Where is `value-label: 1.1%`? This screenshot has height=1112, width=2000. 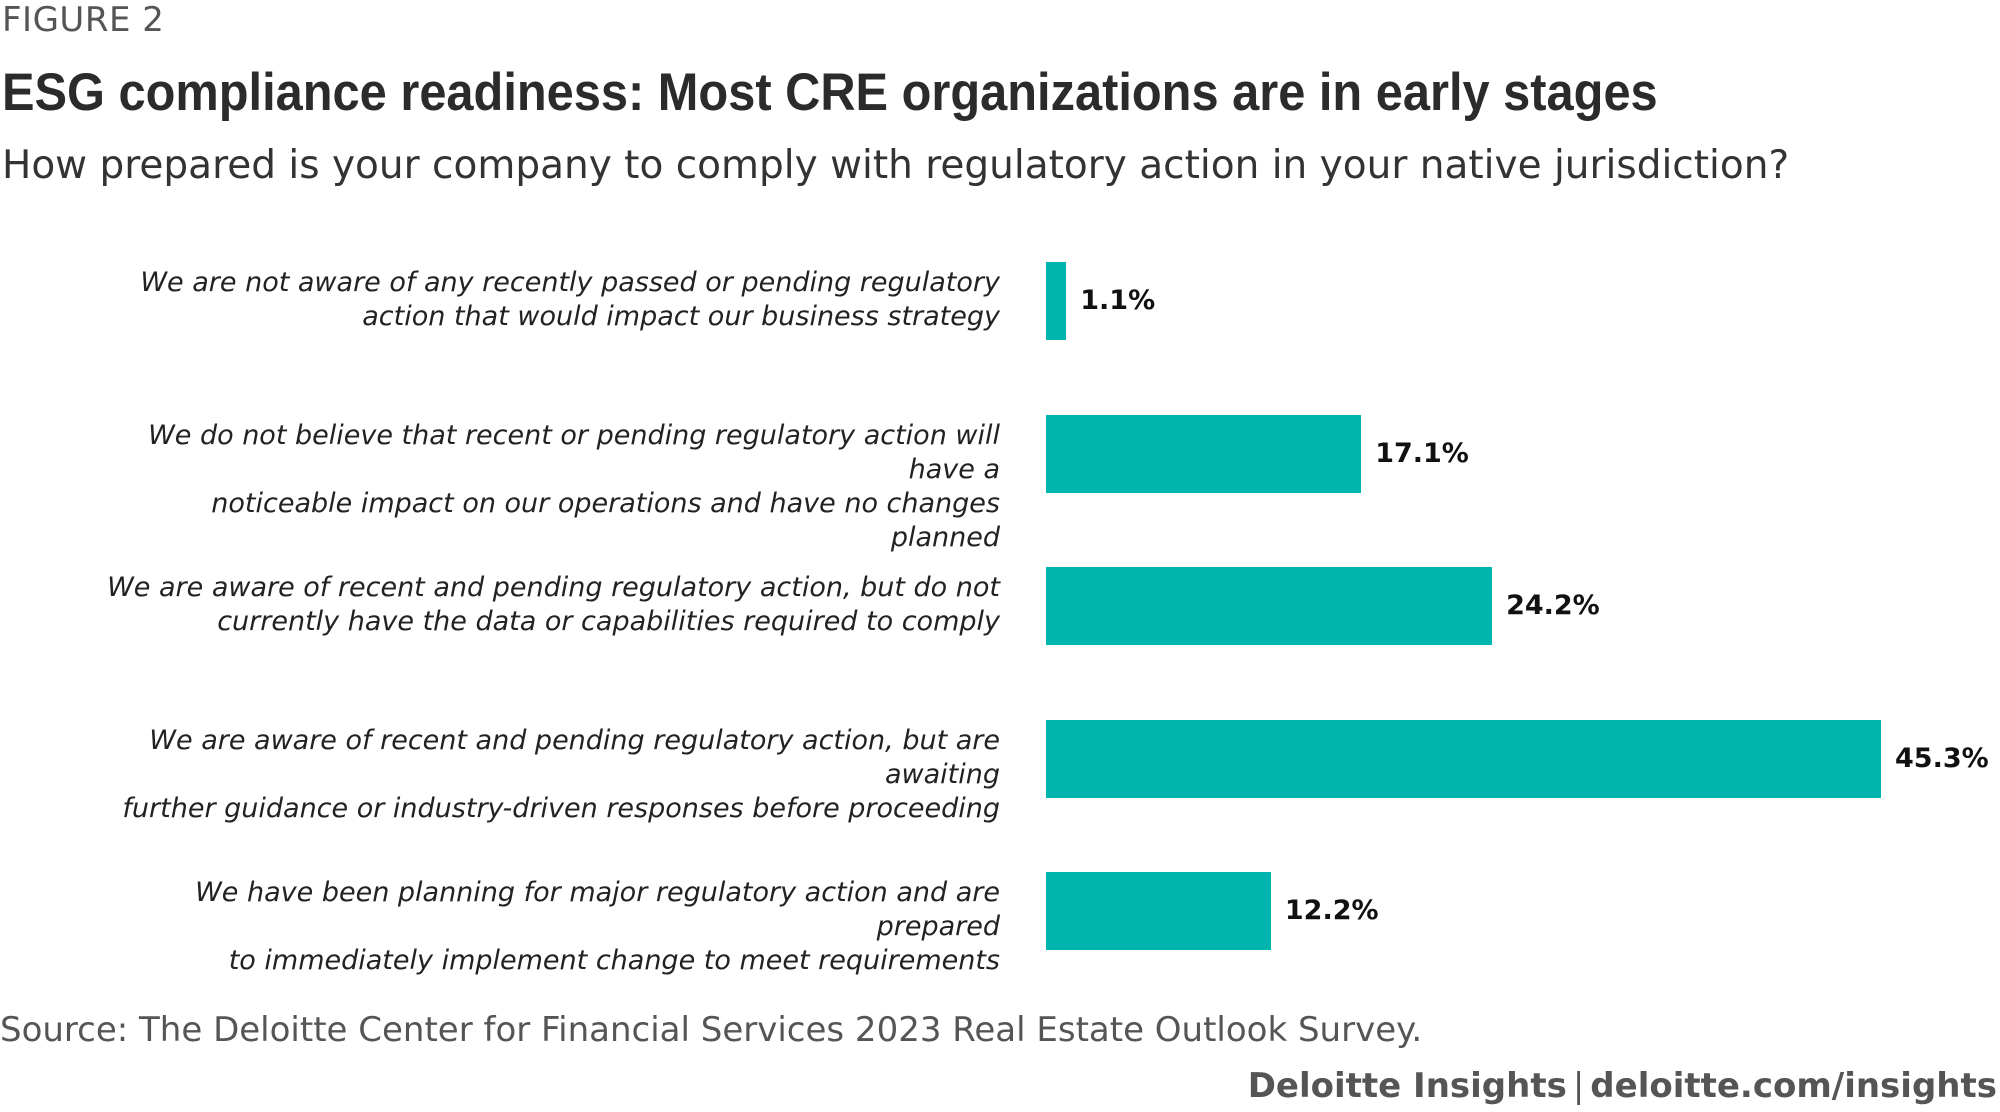
value-label: 1.1% is located at coordinates (1118, 300).